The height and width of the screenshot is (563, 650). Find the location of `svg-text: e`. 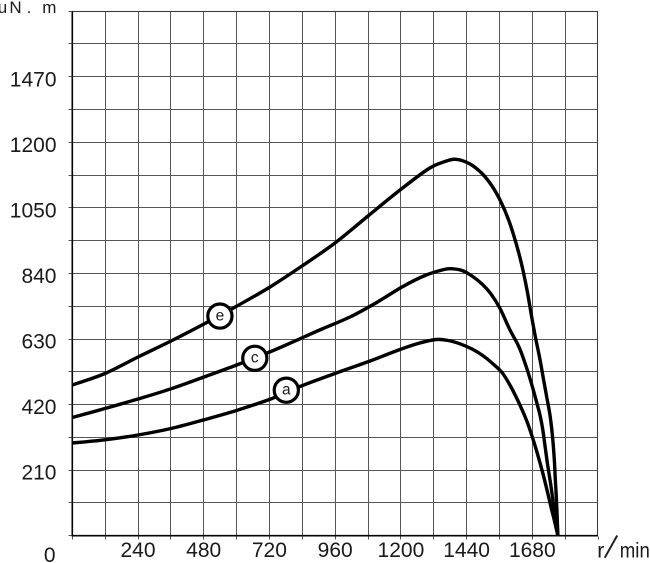

svg-text: e is located at coordinates (220, 315).